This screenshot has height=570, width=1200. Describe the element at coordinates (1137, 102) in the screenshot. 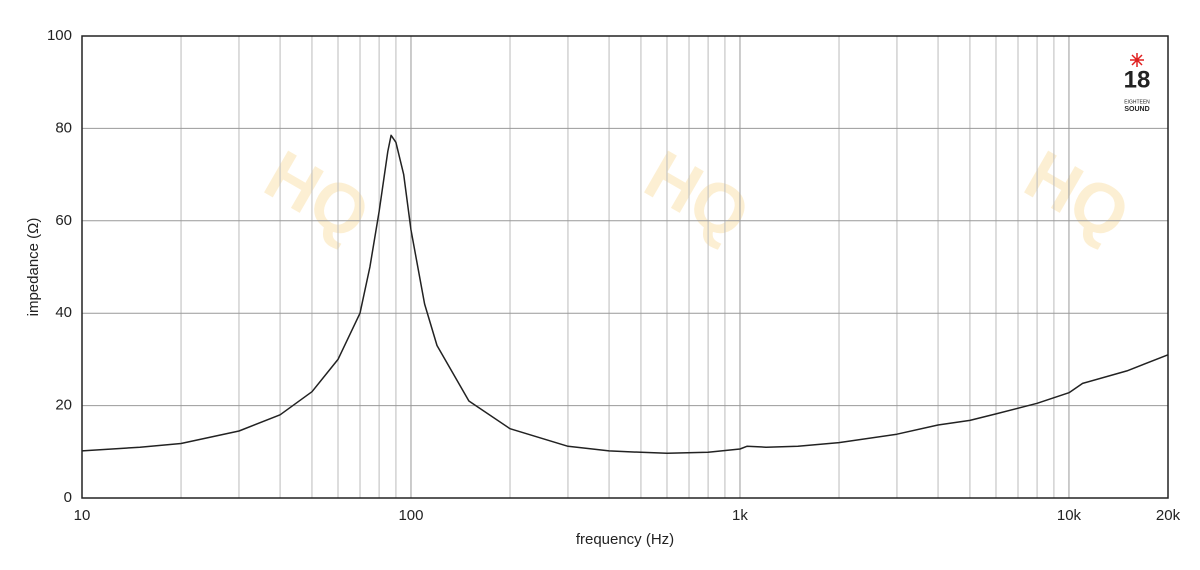

I see `logo-text: EIGHTEEN` at that location.